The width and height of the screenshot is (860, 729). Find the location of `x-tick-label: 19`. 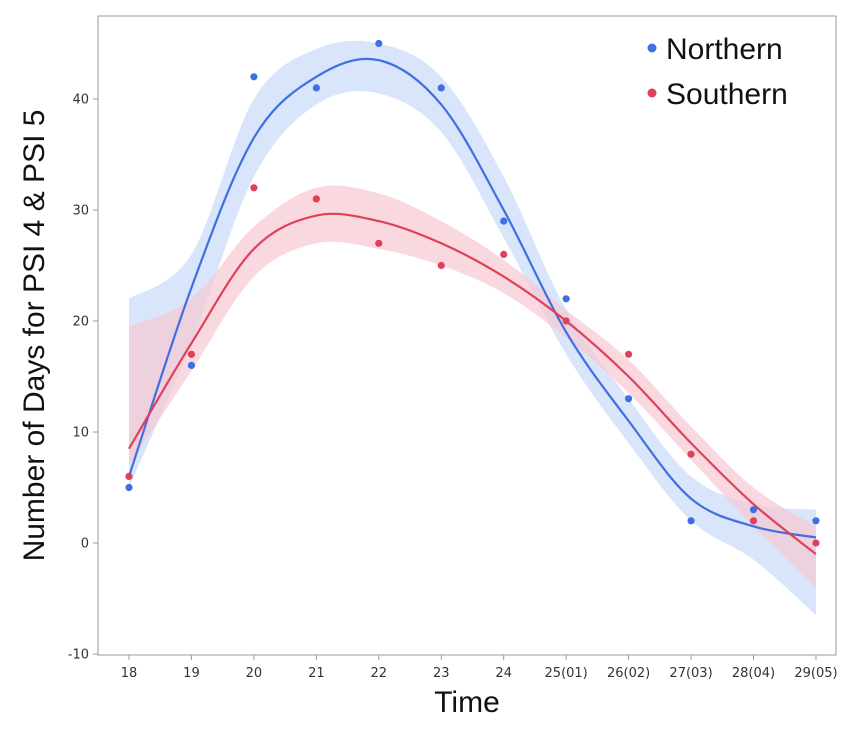

x-tick-label: 19 is located at coordinates (191, 673).